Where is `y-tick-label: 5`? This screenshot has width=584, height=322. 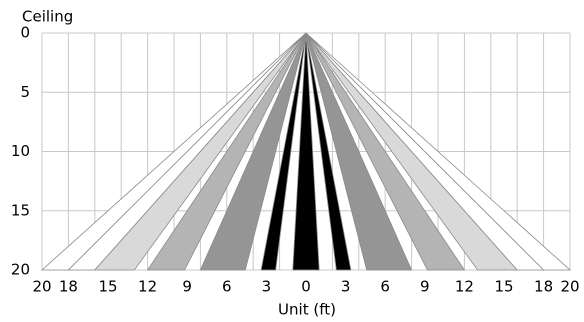 y-tick-label: 5 is located at coordinates (25, 92).